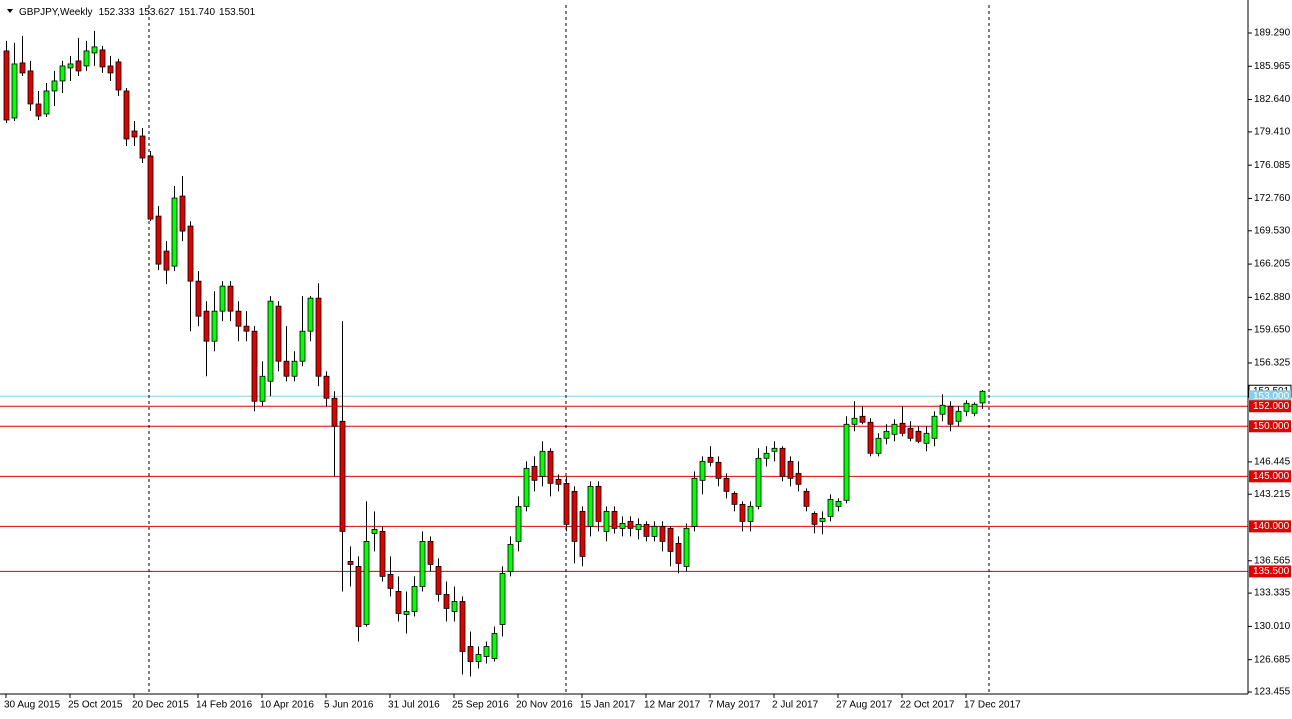  I want to click on y-tick-label: 166.205, so click(1272, 264).